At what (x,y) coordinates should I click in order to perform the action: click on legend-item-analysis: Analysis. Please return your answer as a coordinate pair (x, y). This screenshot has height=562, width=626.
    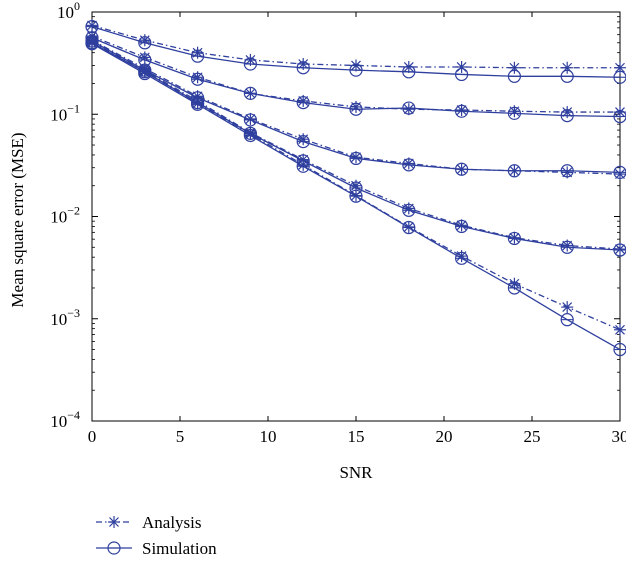
    Looking at the image, I should click on (149, 522).